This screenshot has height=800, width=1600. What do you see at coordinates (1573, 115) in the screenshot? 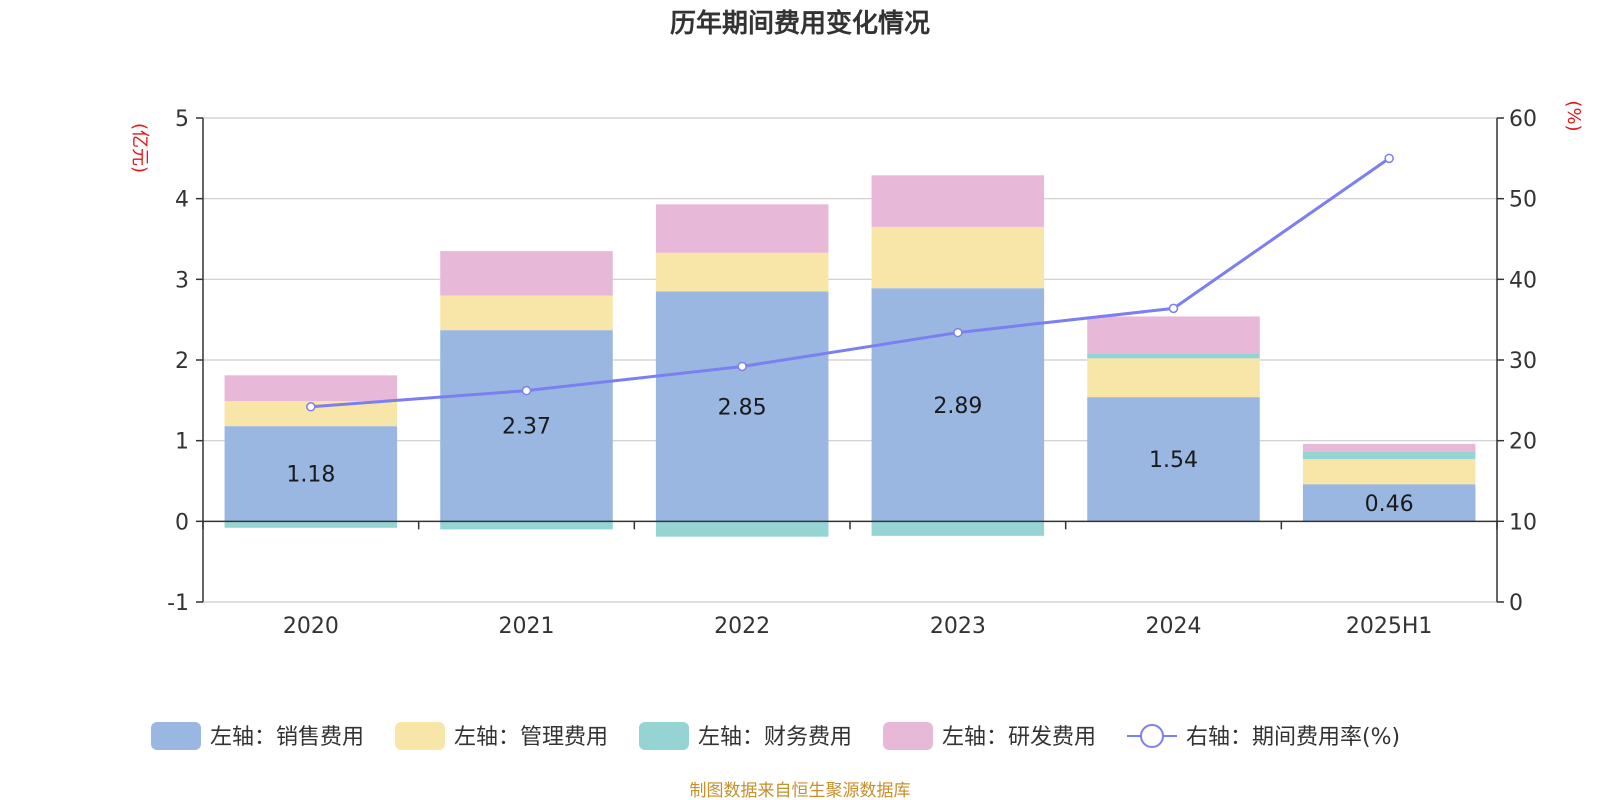
I see `right-axis-unit: (%)` at bounding box center [1573, 115].